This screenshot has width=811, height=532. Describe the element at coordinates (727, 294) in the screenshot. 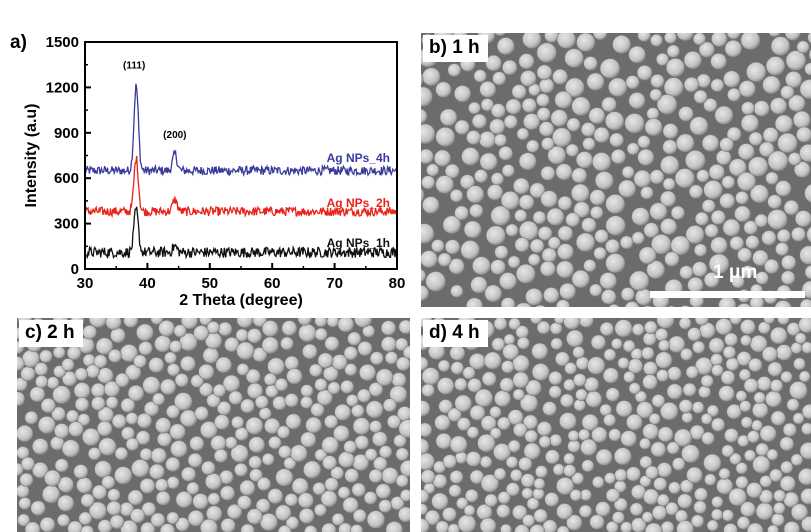

I see `scale-bar` at that location.